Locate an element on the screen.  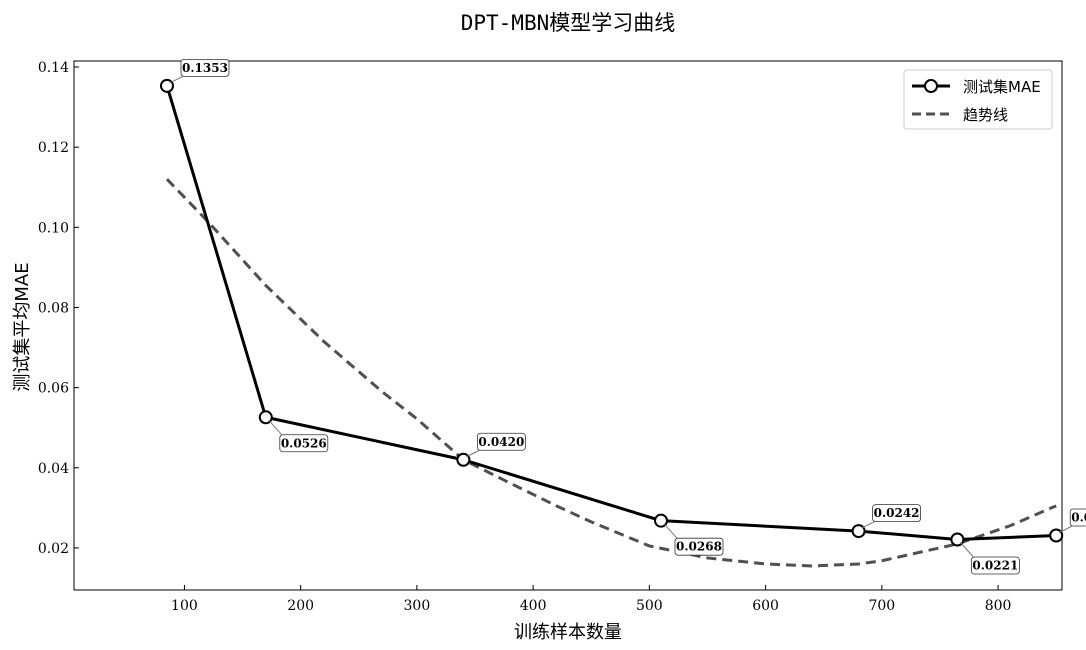
chart-title: DPT-MBN模型学习曲线 is located at coordinates (568, 23).